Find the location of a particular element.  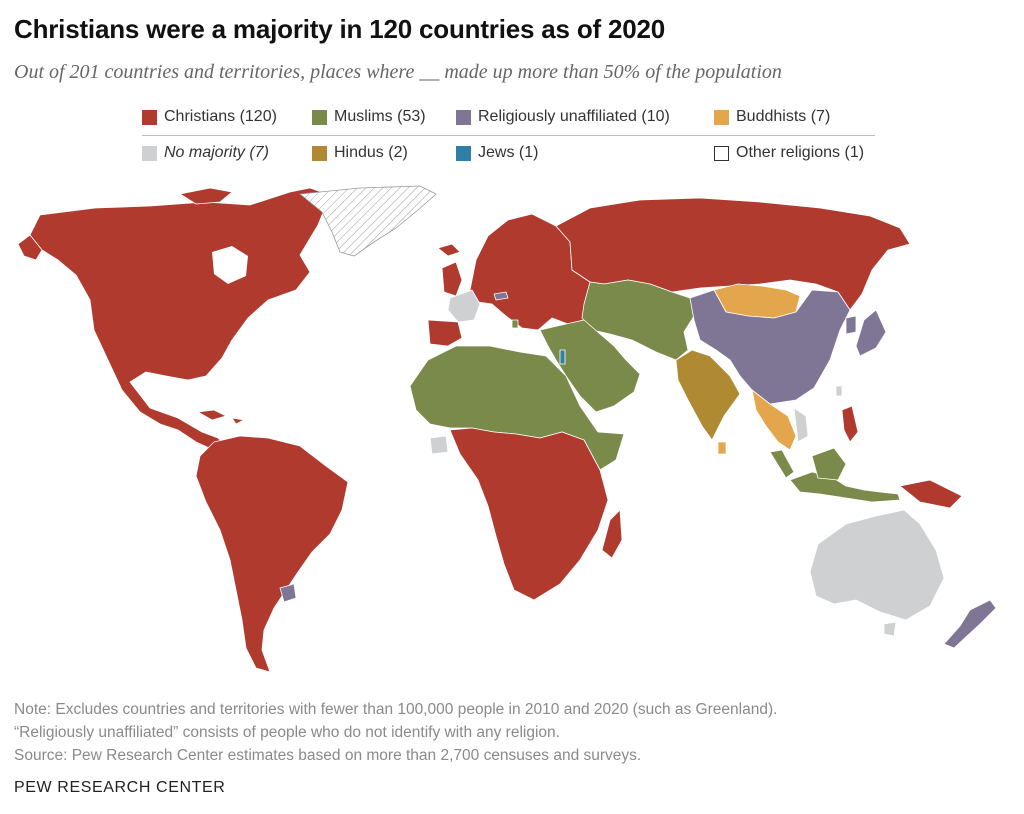

region-greenland is located at coordinates (368, 221).